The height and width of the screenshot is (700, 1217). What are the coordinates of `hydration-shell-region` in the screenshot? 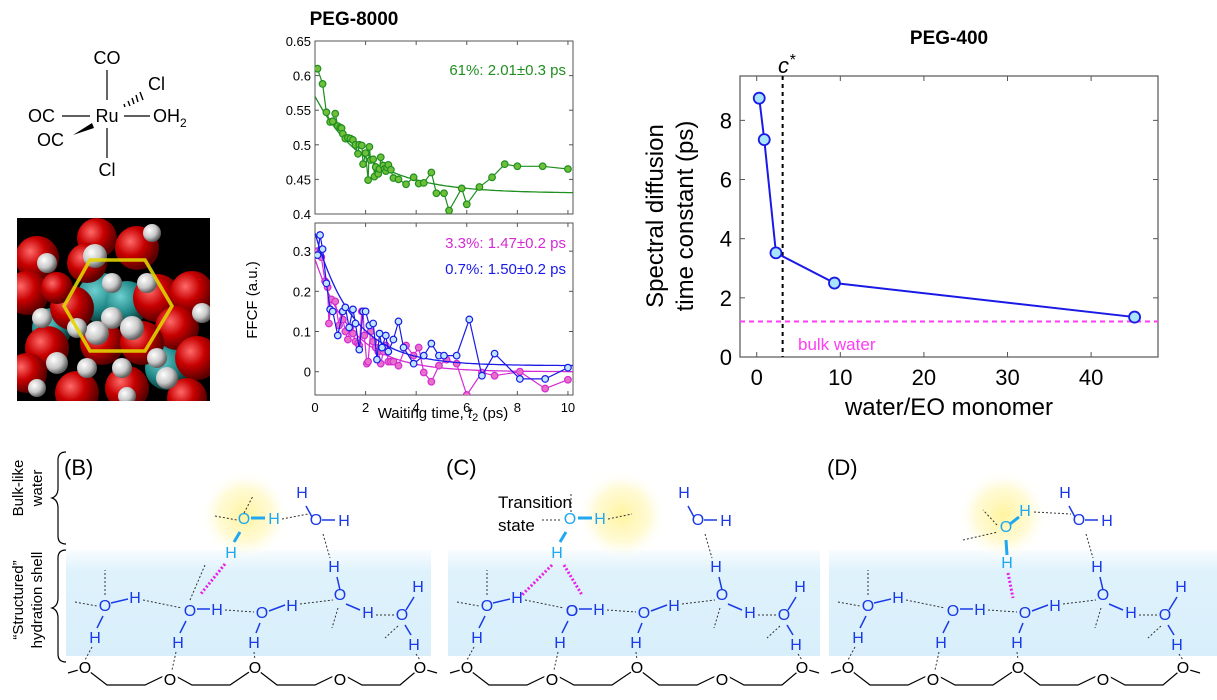 It's located at (248, 603).